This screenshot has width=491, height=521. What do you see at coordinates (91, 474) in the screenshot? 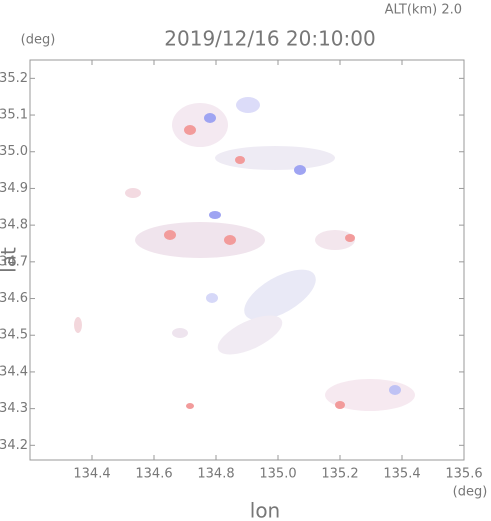
I see `x-tick-label: 134.4` at bounding box center [91, 474].